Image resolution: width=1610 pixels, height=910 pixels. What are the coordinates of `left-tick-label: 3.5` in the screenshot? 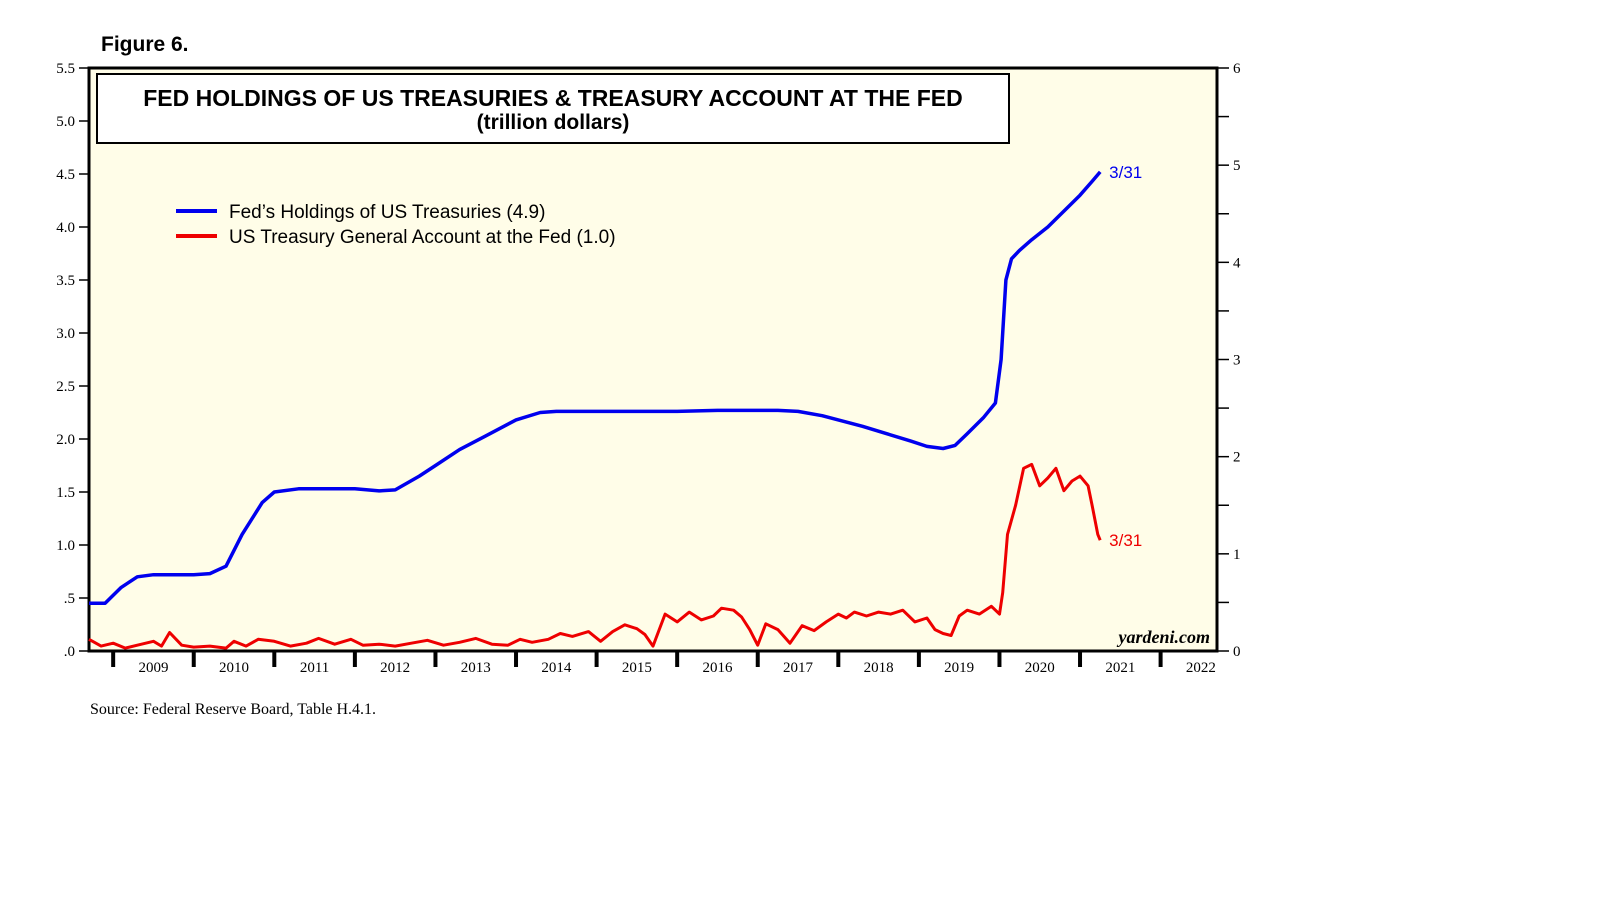 It's located at (65, 281).